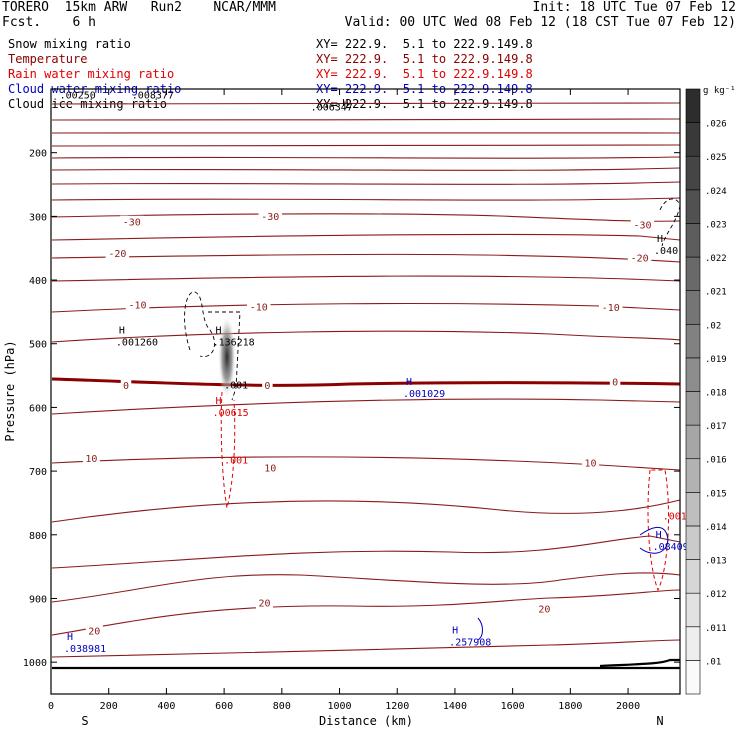 This screenshot has width=740, height=740. What do you see at coordinates (137, 343) in the screenshot?
I see `extremum-value: .001260` at bounding box center [137, 343].